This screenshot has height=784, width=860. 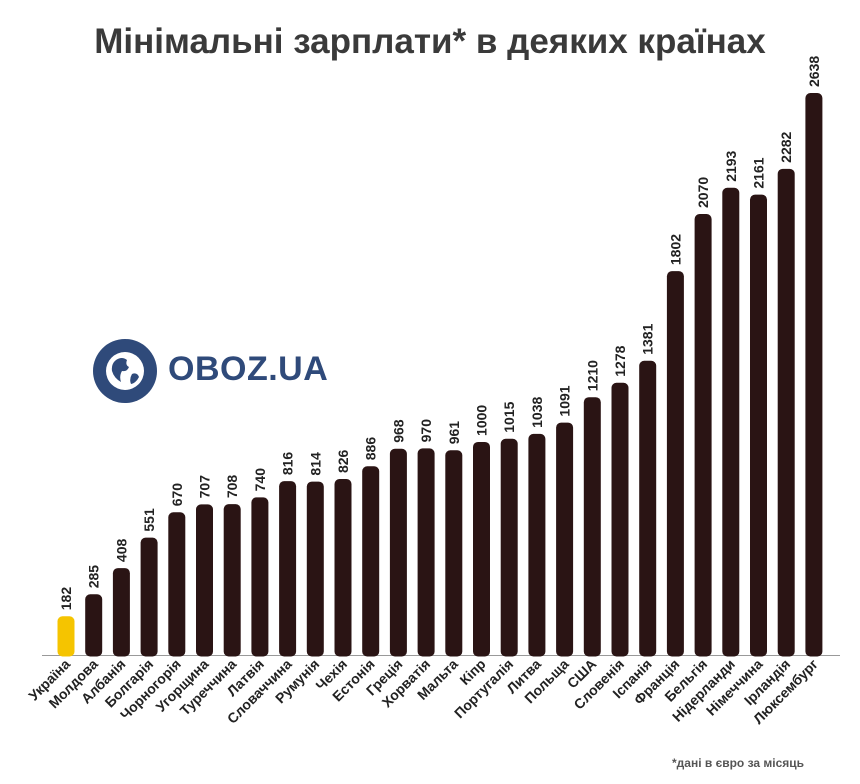 I want to click on data-label: 968, so click(x=398, y=431).